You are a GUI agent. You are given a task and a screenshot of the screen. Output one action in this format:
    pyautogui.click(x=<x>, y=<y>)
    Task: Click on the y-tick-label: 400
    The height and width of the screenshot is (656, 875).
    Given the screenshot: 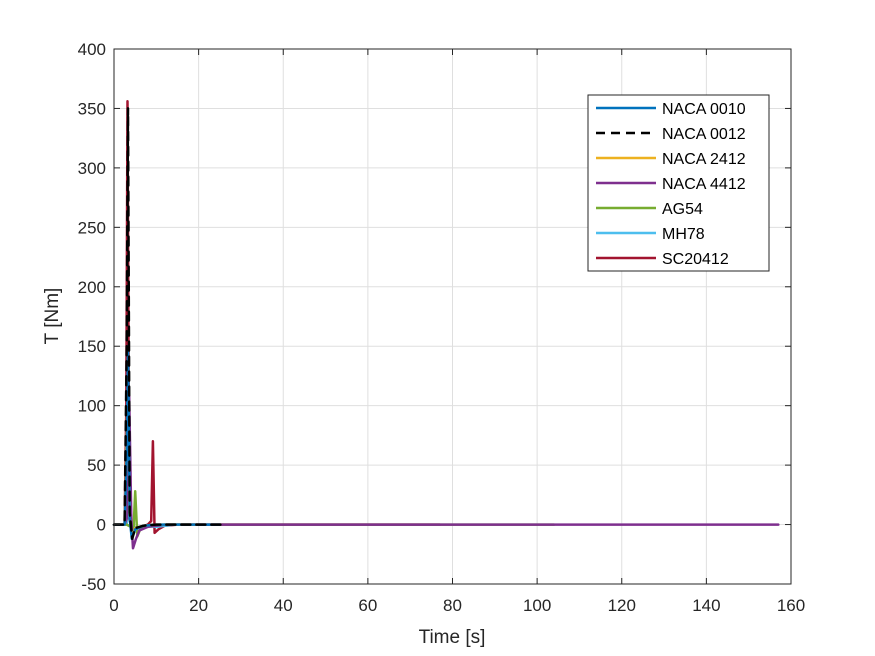 What is the action you would take?
    pyautogui.click(x=92, y=49)
    